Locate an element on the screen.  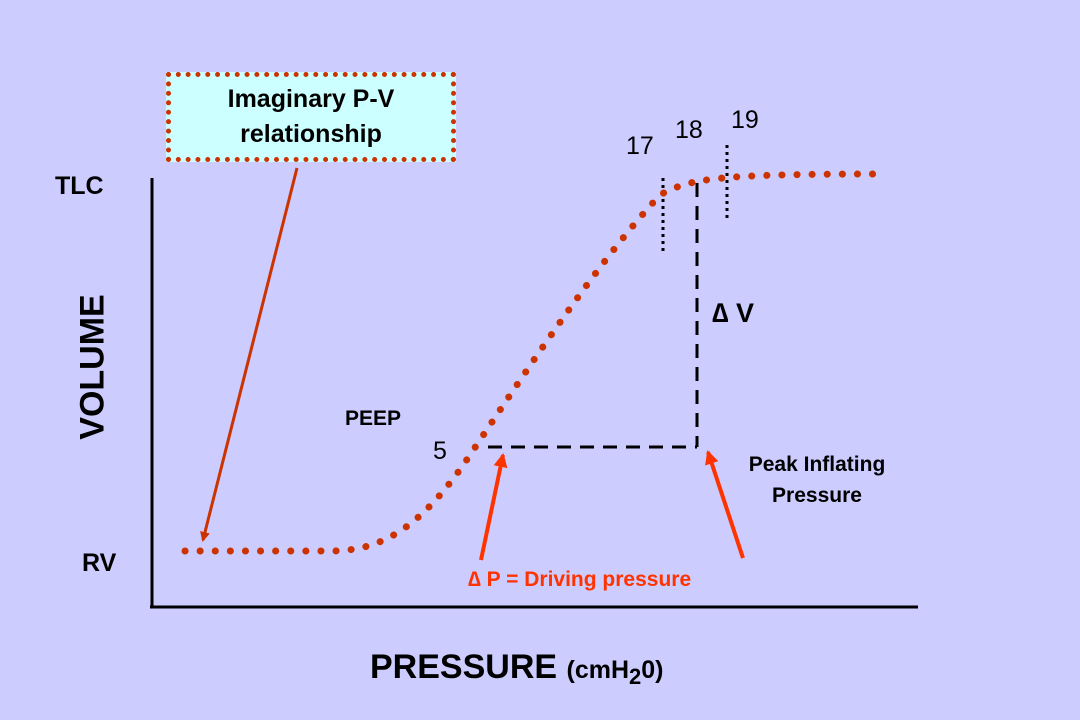
peak-label-line-1: Peak Inflating is located at coordinates (817, 464).